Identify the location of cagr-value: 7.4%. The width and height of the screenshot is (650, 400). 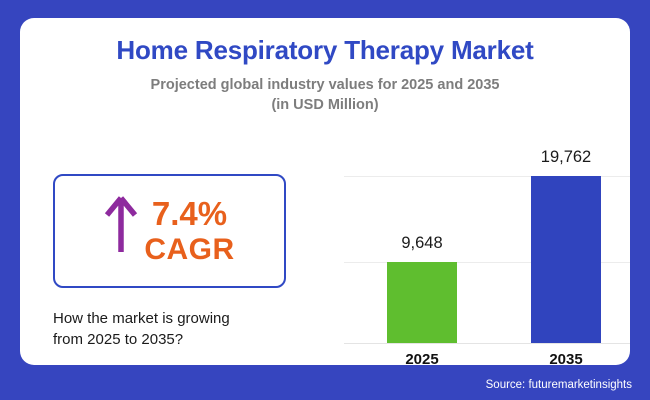
(189, 213).